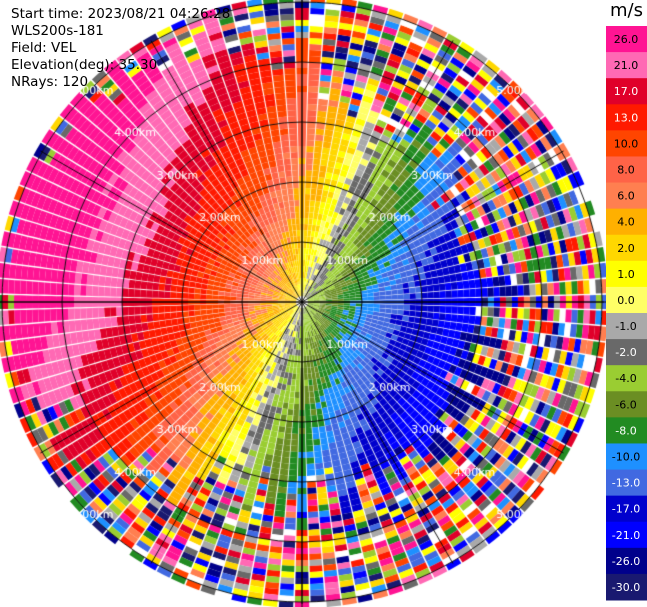  Describe the element at coordinates (84, 65) in the screenshot. I see `elevation-label: Elevation(deg): 35.30` at that location.